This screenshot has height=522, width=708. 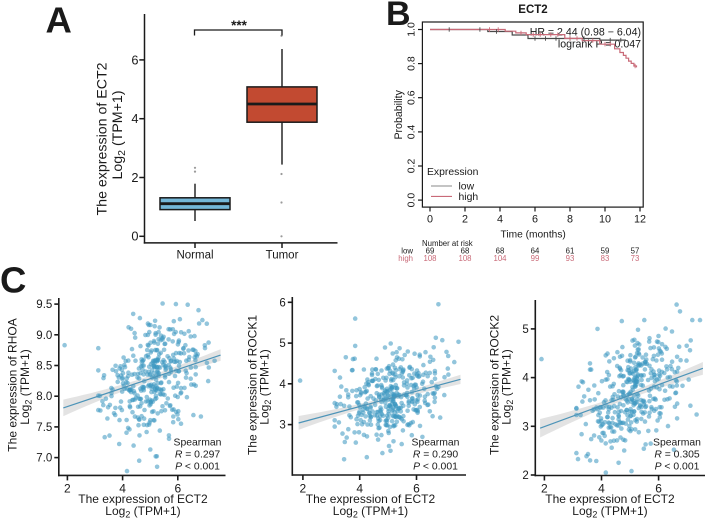 What do you see at coordinates (570, 219) in the screenshot?
I see `svg-text: 8` at bounding box center [570, 219].